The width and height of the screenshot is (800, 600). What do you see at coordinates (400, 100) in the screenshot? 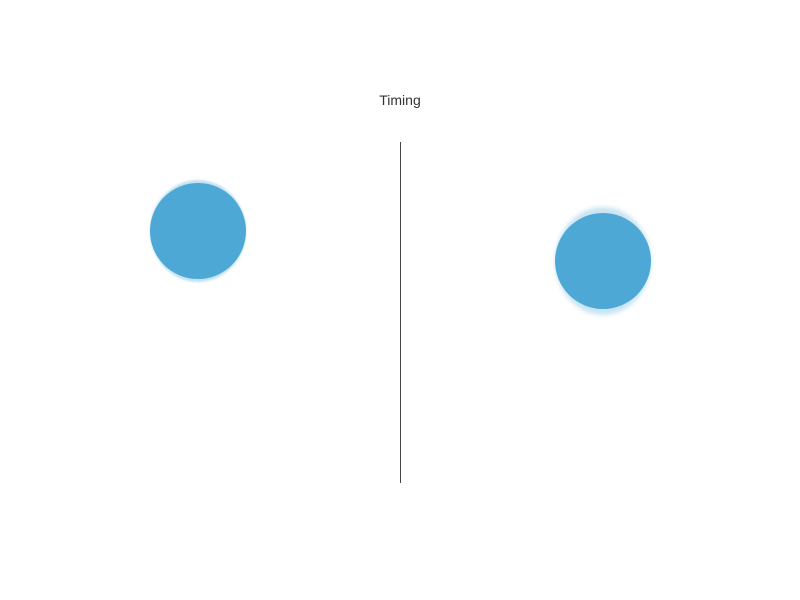
I see `page-title: Timing` at bounding box center [400, 100].